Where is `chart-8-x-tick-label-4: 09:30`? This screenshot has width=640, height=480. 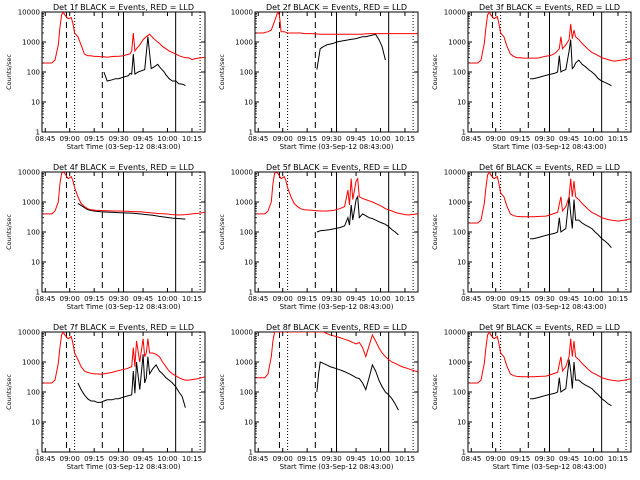 chart-8-x-tick-label-4: 09:30 is located at coordinates (332, 459).